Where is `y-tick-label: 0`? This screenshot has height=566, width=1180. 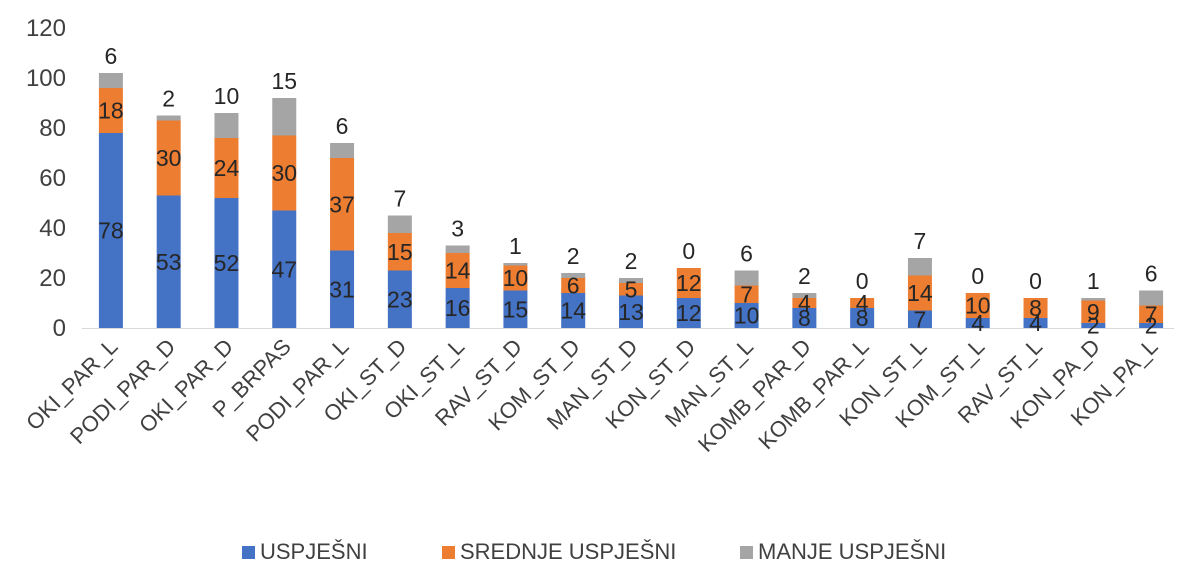
y-tick-label: 0 is located at coordinates (59, 328).